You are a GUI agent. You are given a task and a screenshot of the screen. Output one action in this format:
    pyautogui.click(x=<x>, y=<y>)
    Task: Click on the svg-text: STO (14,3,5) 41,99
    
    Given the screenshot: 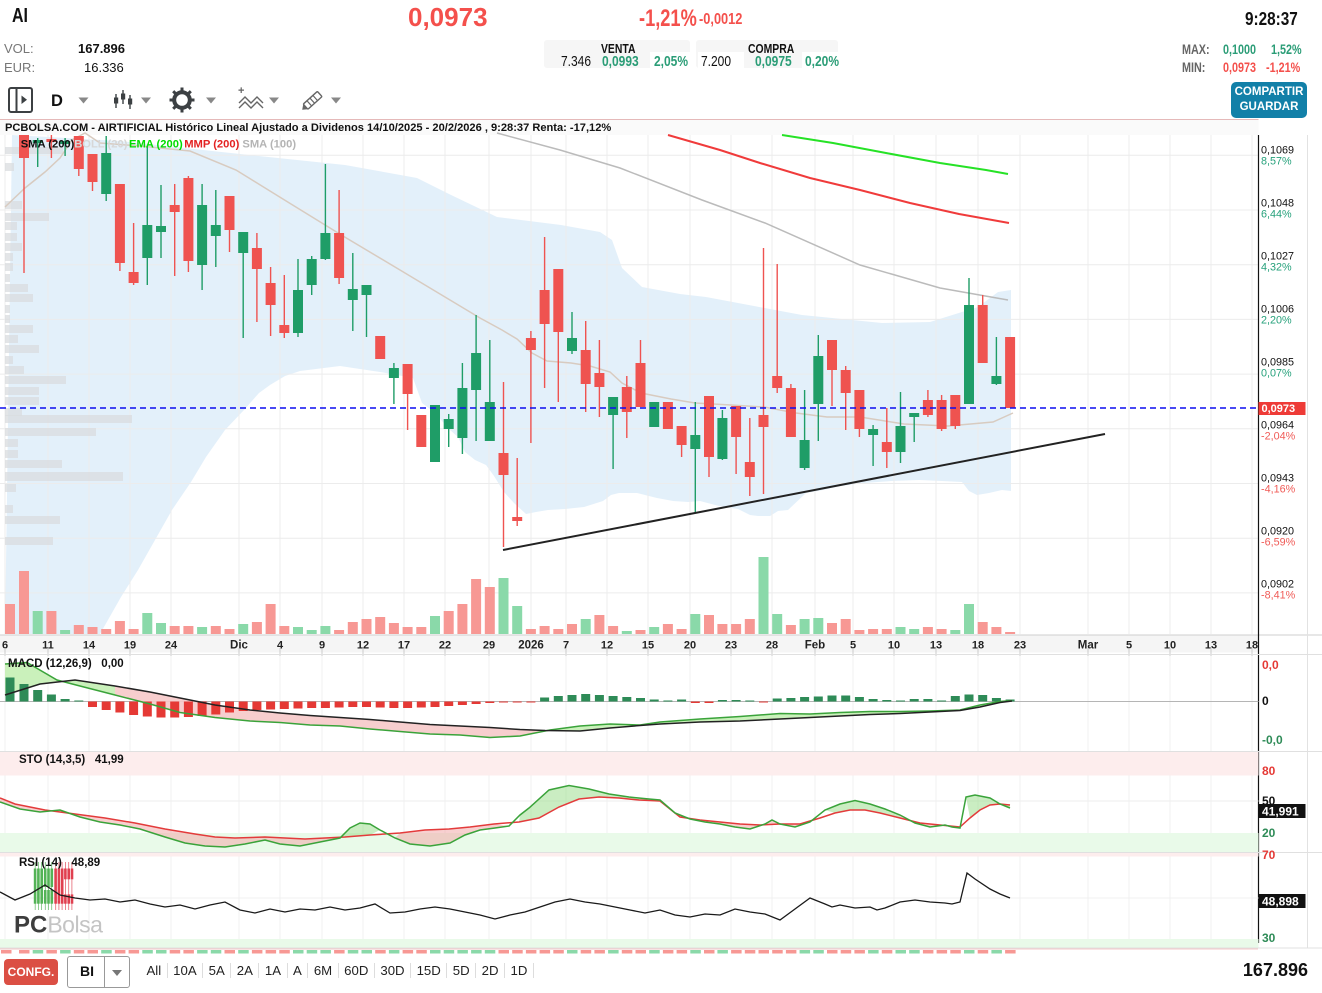 What is the action you would take?
    pyautogui.click(x=71, y=760)
    